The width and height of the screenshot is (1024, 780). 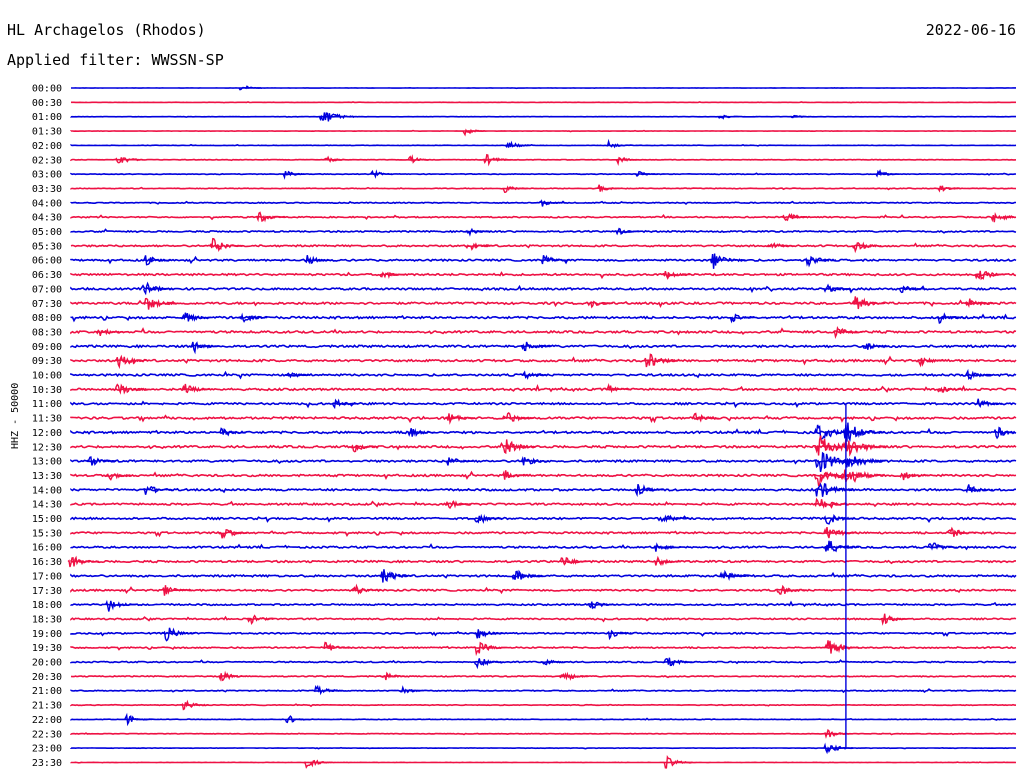 What do you see at coordinates (47, 103) in the screenshot?
I see `row-label: 00:30` at bounding box center [47, 103].